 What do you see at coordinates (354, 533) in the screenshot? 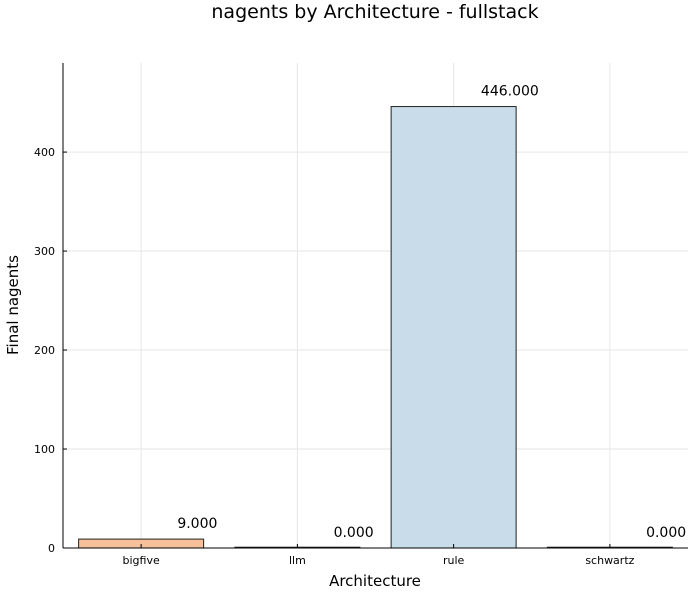
I see `data-label-llm: 0.000` at bounding box center [354, 533].